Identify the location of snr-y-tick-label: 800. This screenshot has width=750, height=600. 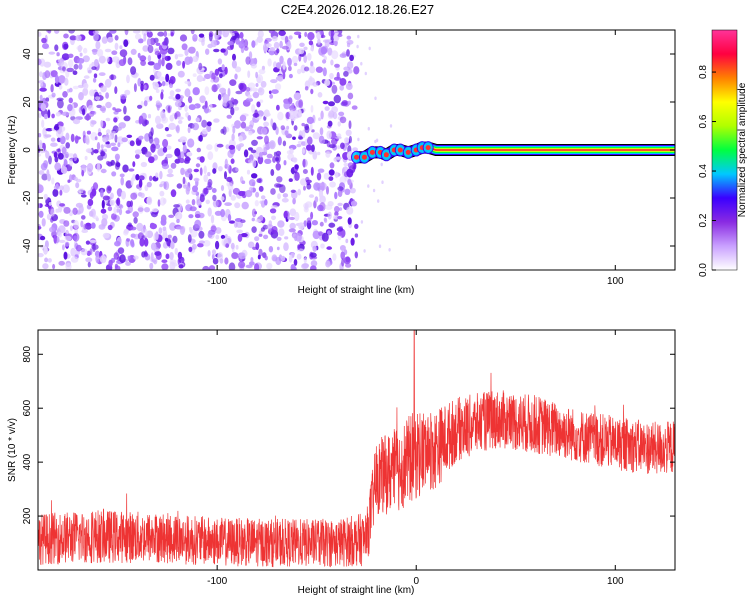
(27, 353).